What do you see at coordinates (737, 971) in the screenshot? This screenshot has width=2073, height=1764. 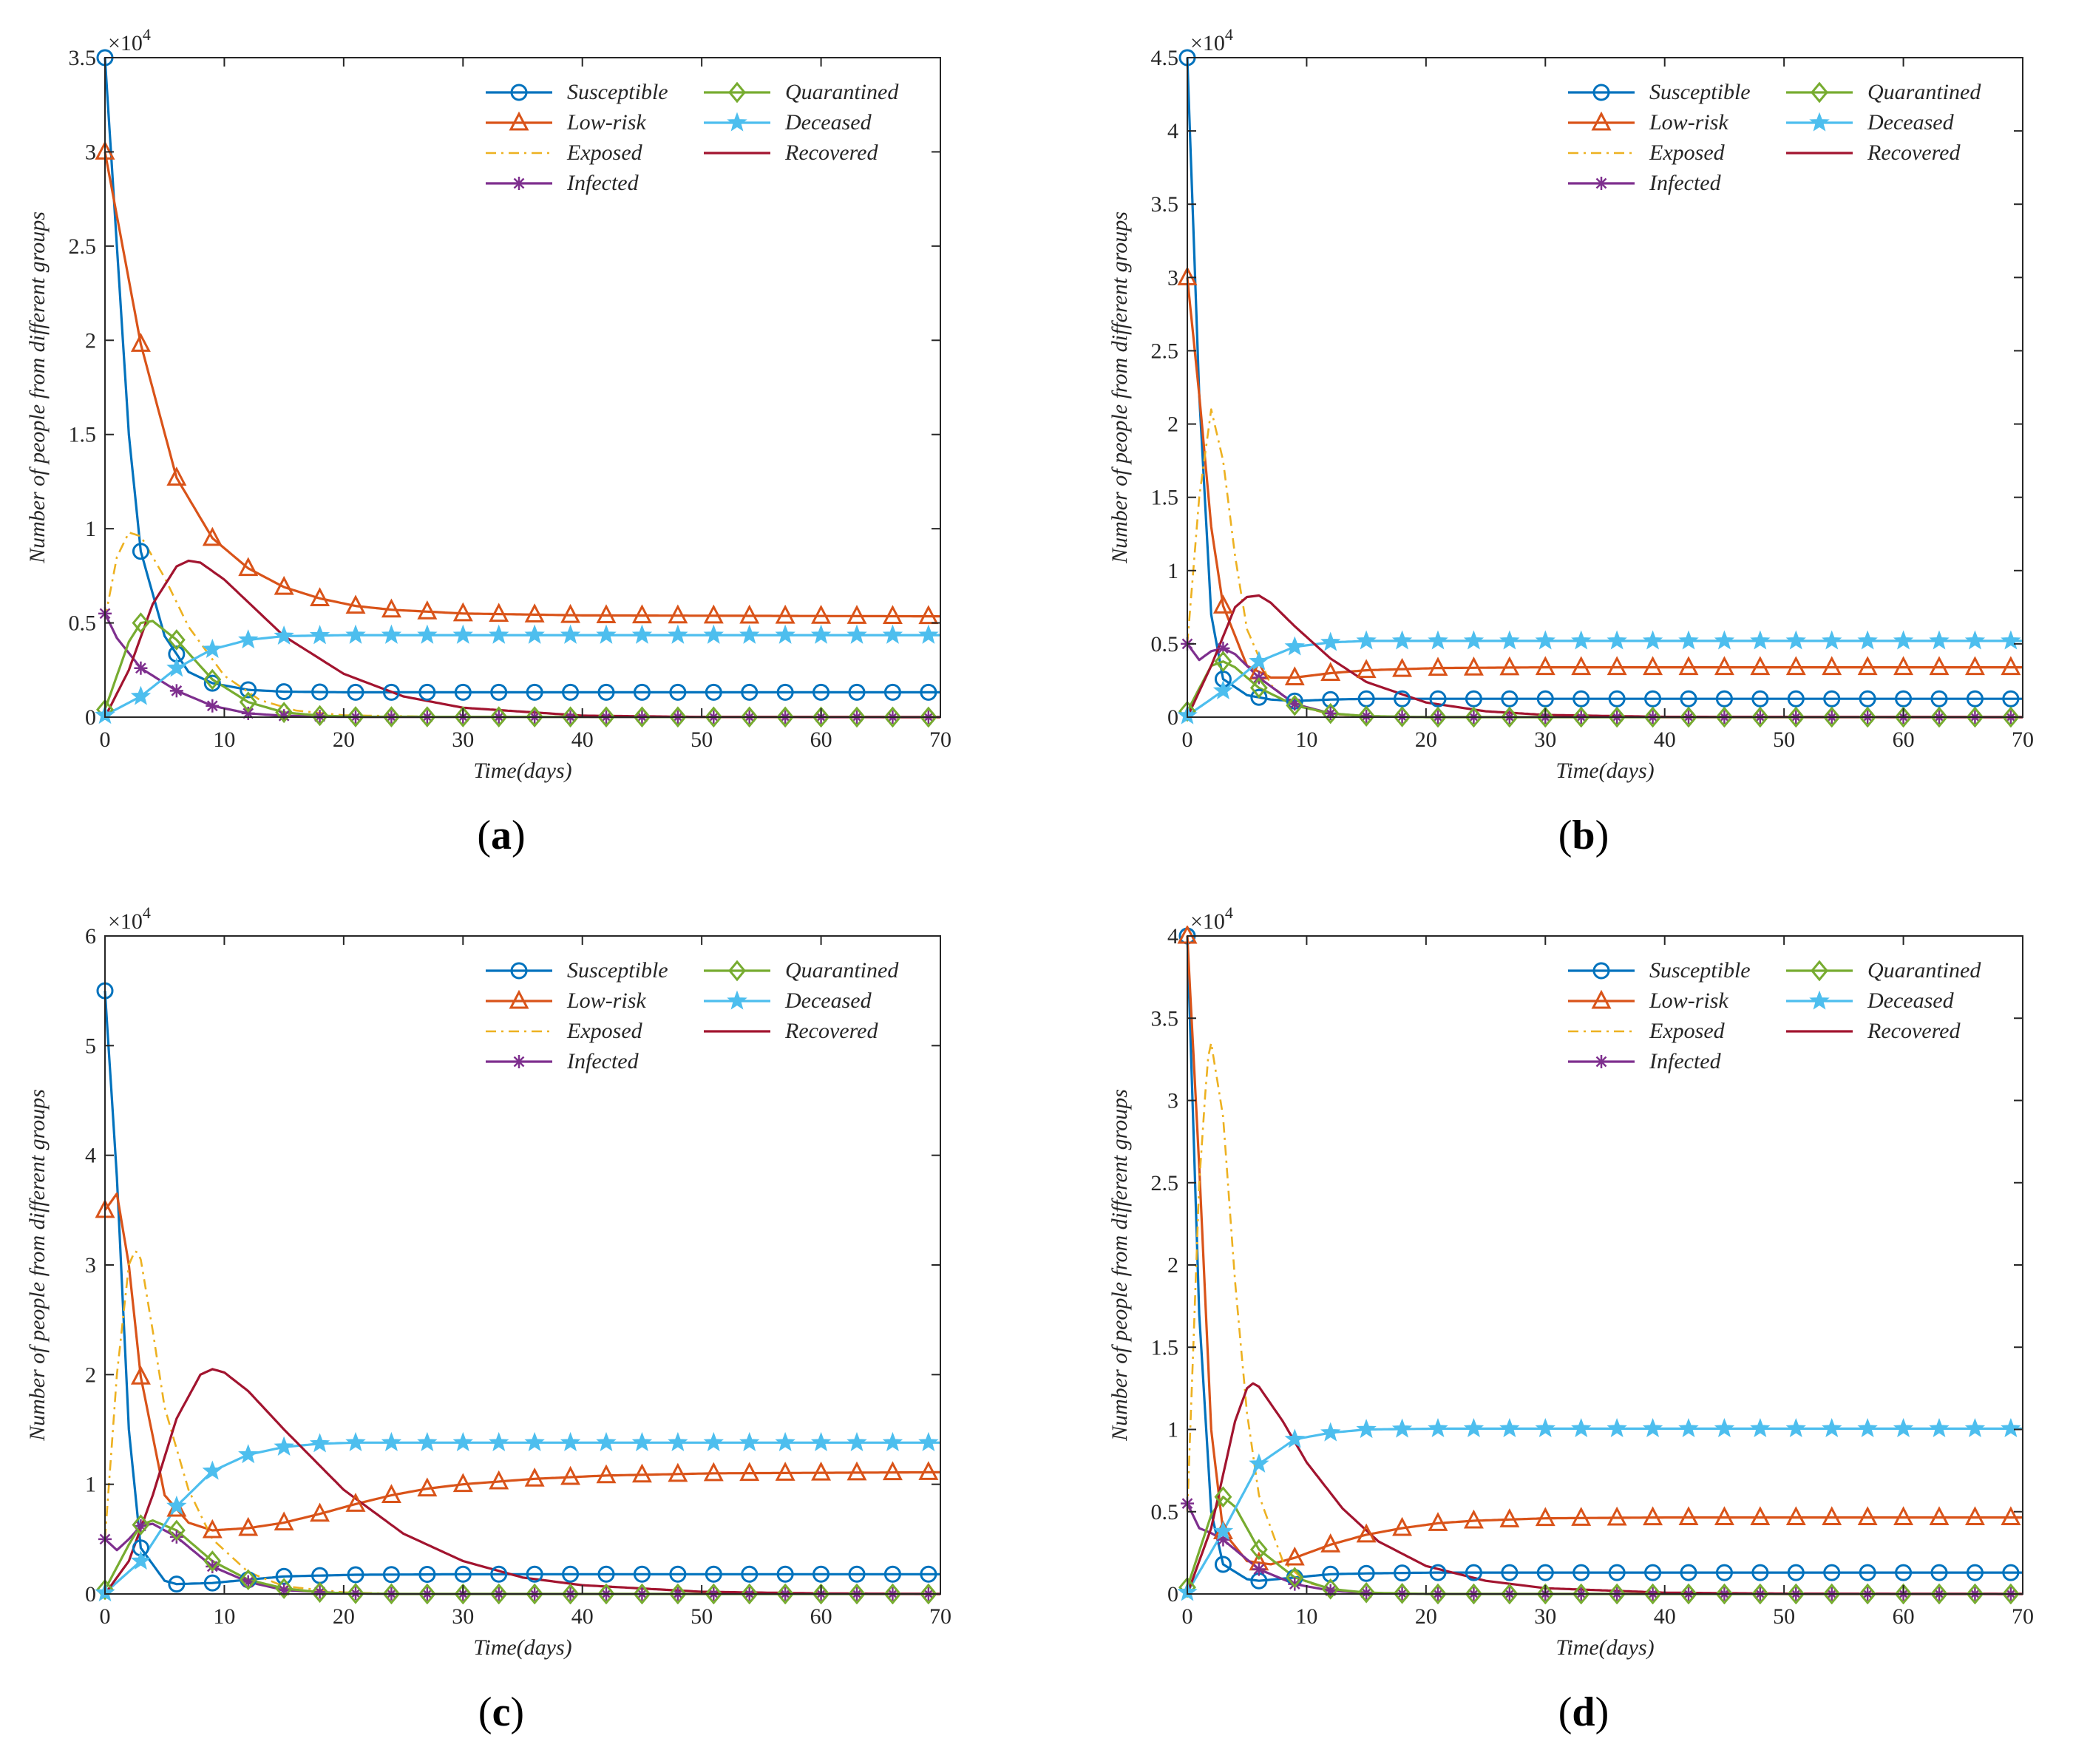 I see `marker-quarantined-legend` at bounding box center [737, 971].